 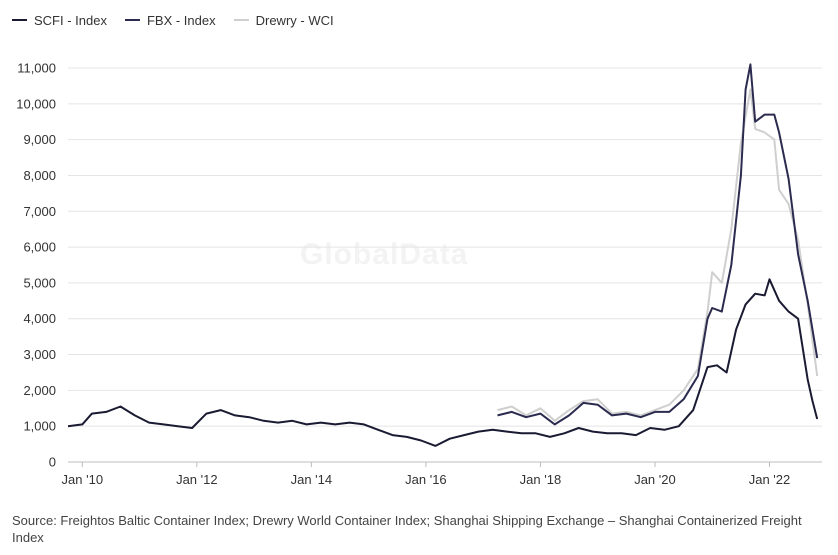 I want to click on y-tick-label: 10,000, so click(x=36, y=103).